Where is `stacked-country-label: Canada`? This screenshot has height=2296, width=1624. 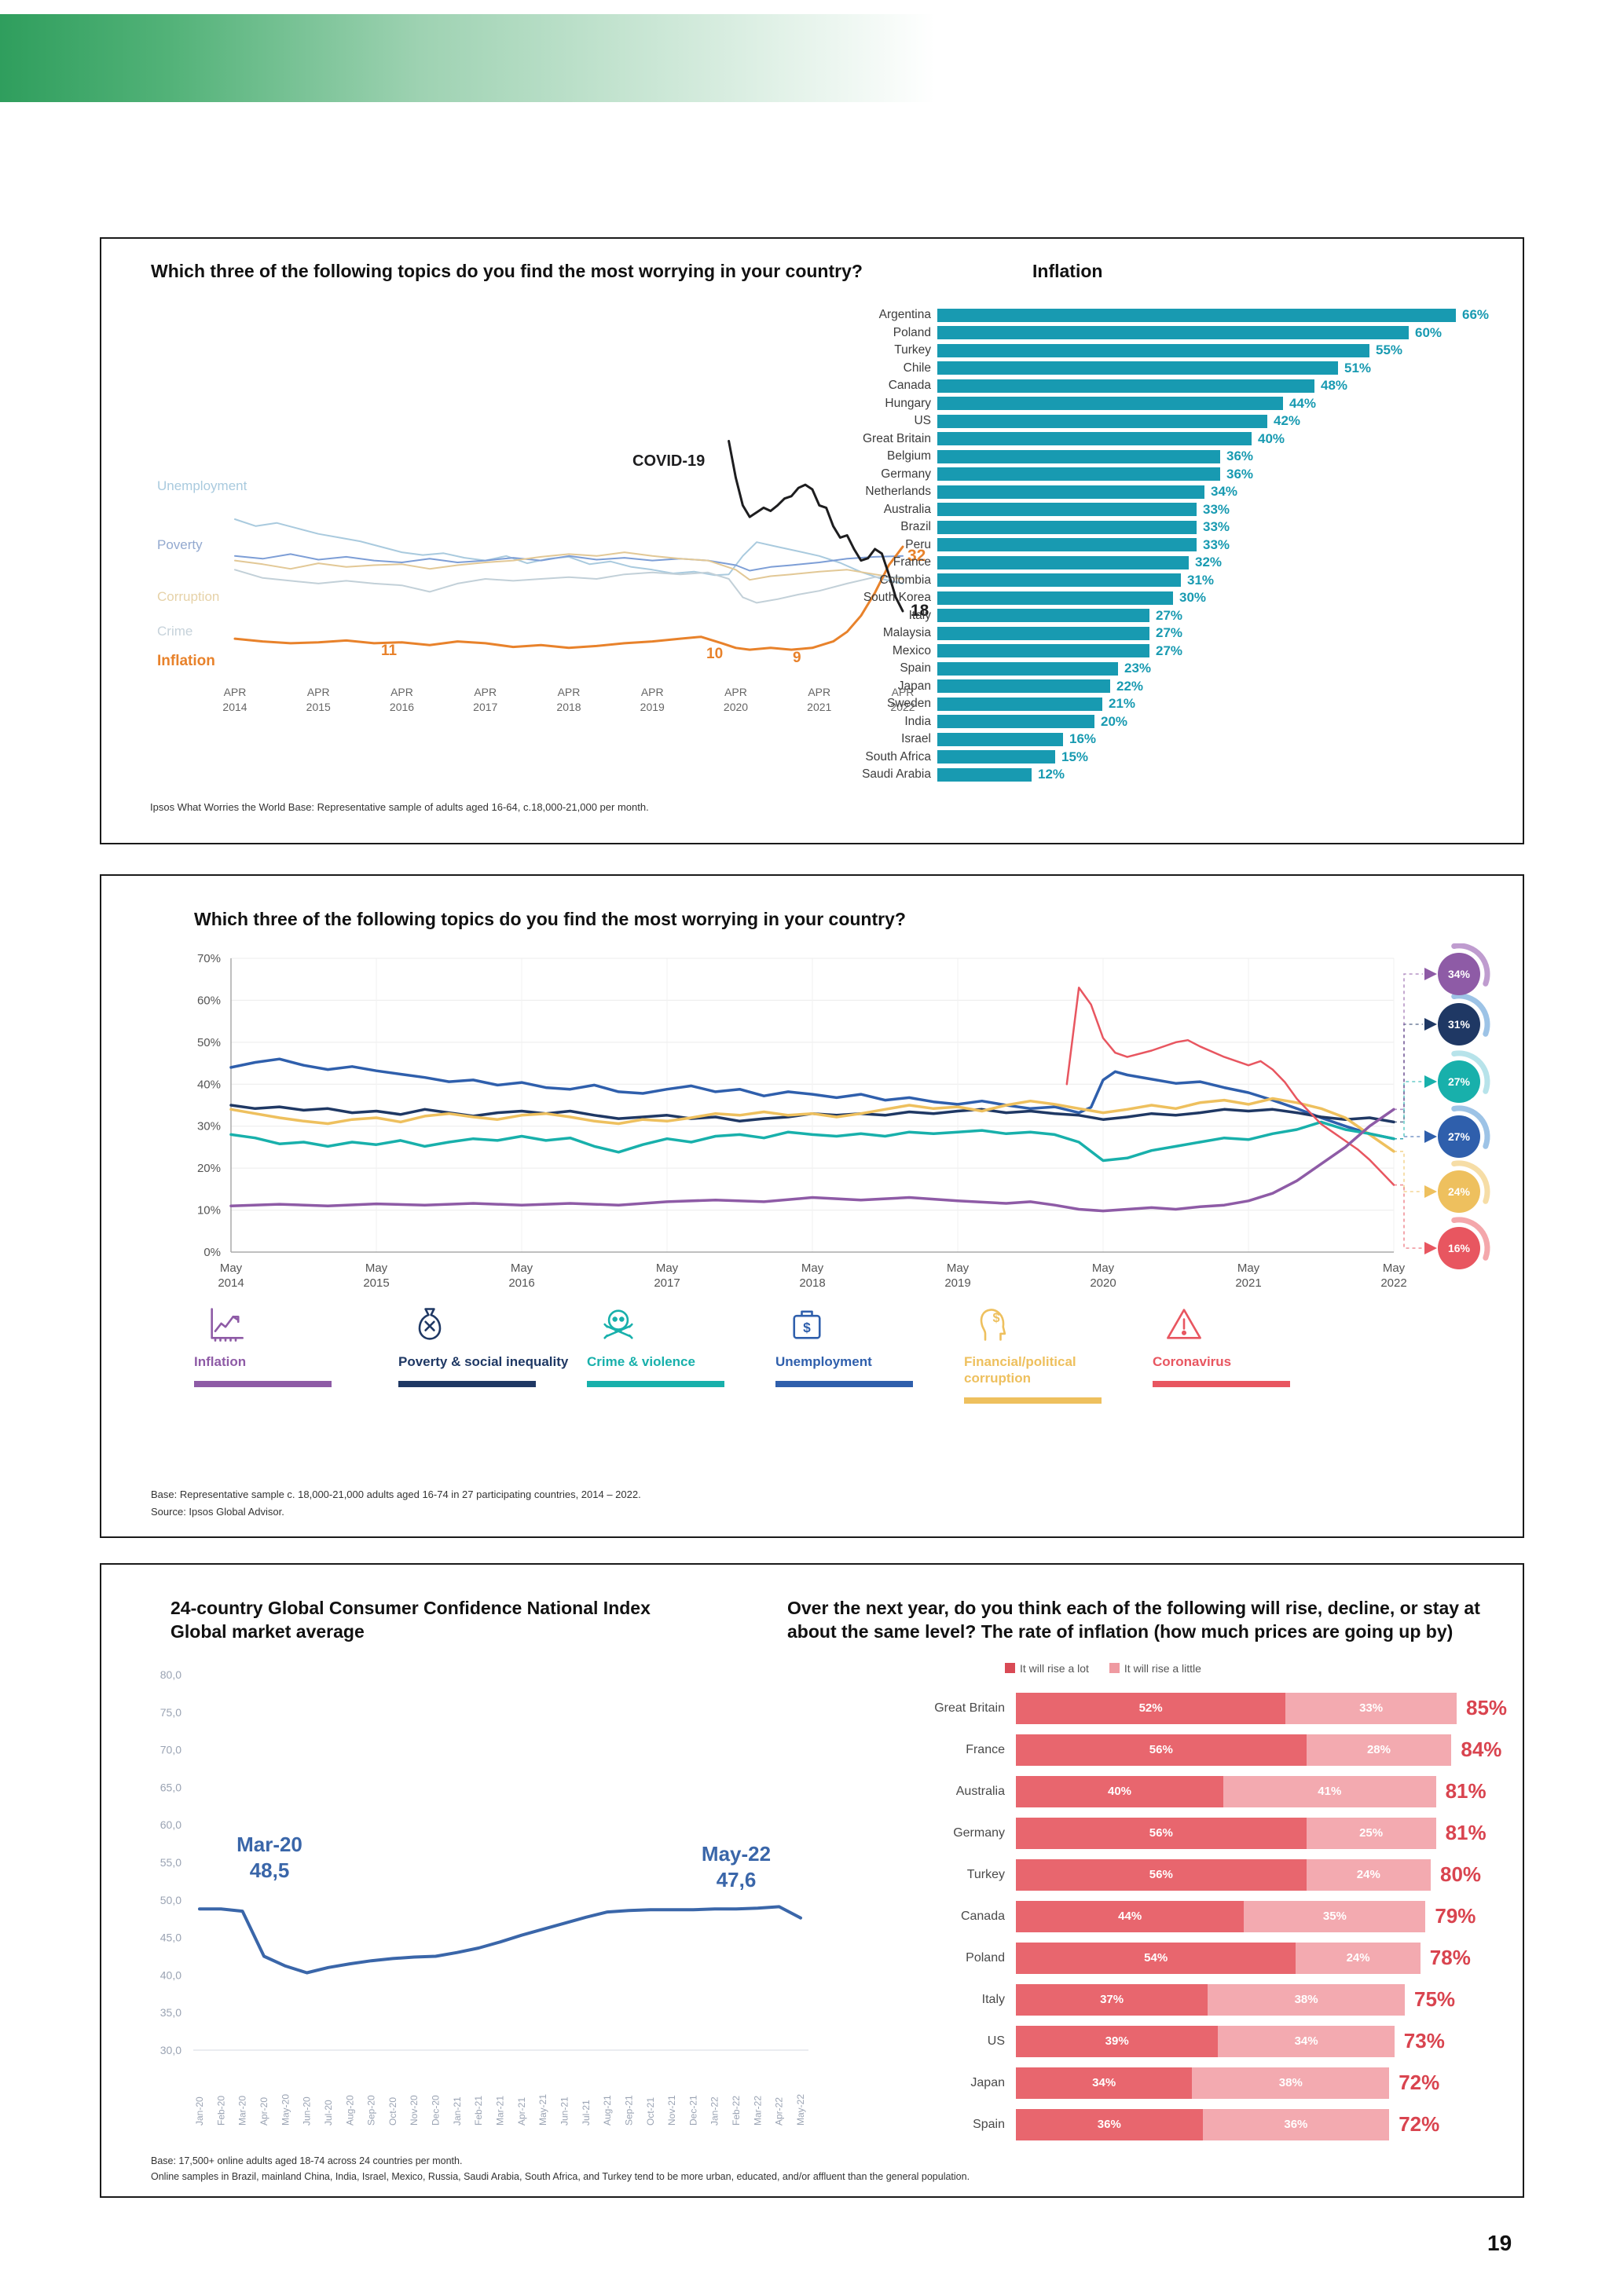
stacked-country-label: Canada is located at coordinates (982, 1916).